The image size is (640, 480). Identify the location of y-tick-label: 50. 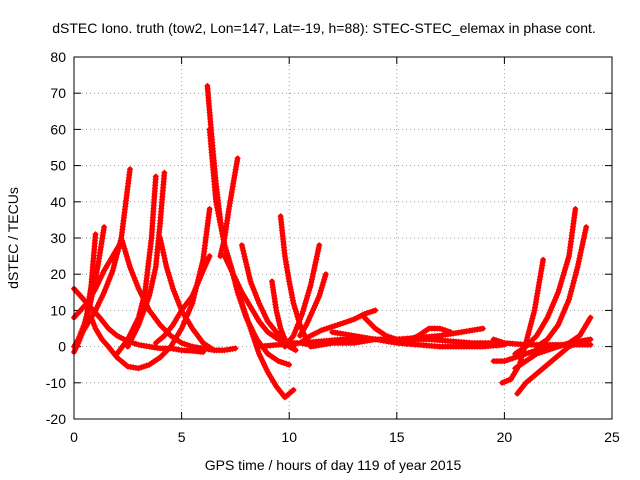
(58, 166).